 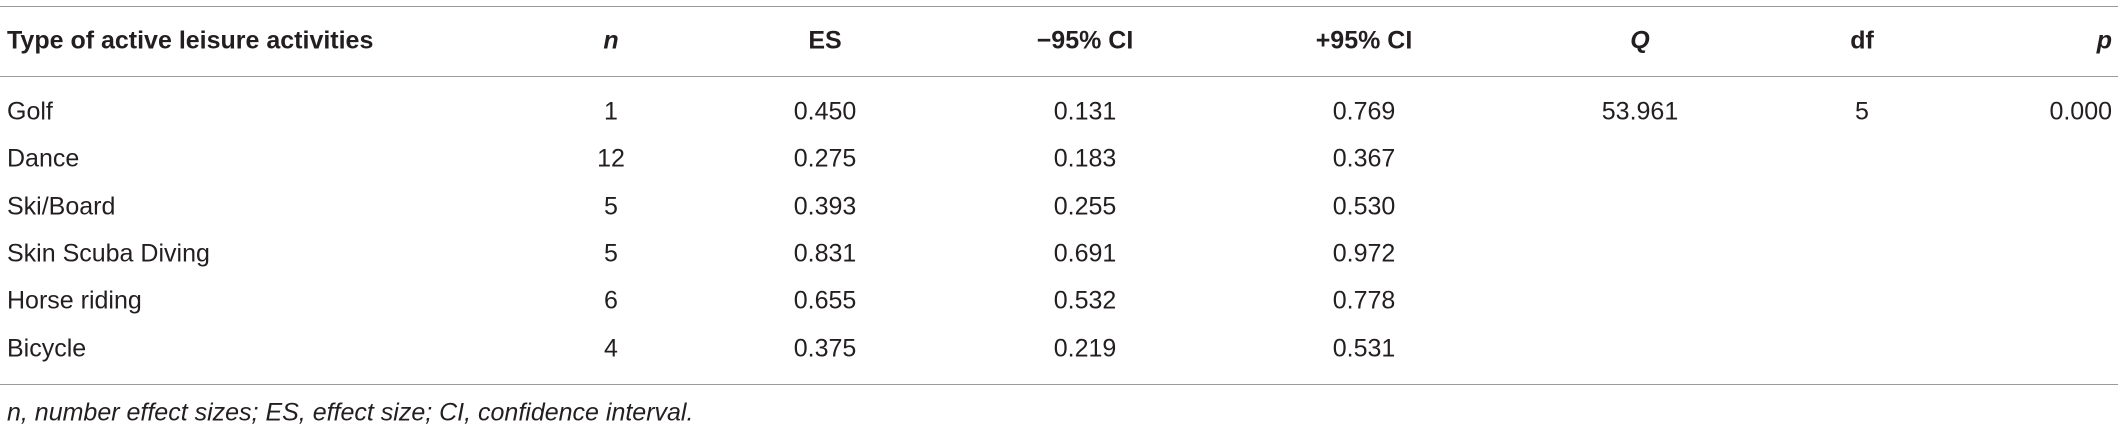 What do you see at coordinates (1640, 111) in the screenshot?
I see `table-cell: 53.961` at bounding box center [1640, 111].